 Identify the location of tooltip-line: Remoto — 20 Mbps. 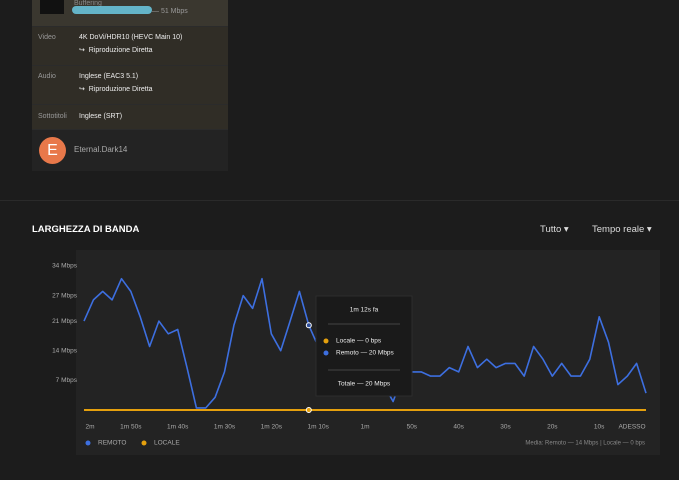
(365, 353).